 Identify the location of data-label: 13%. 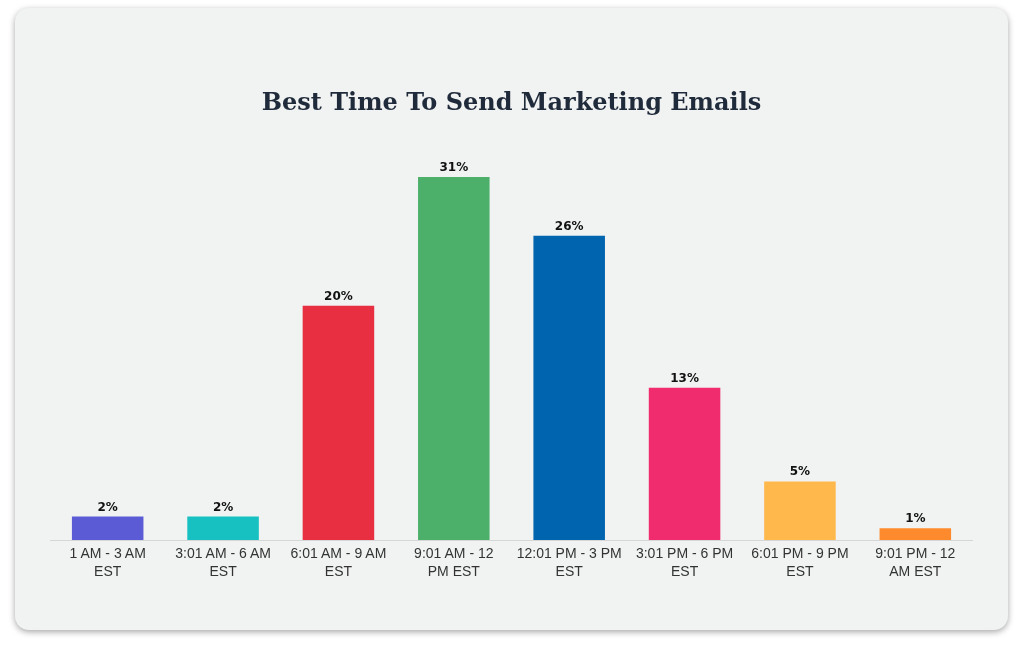
(684, 377).